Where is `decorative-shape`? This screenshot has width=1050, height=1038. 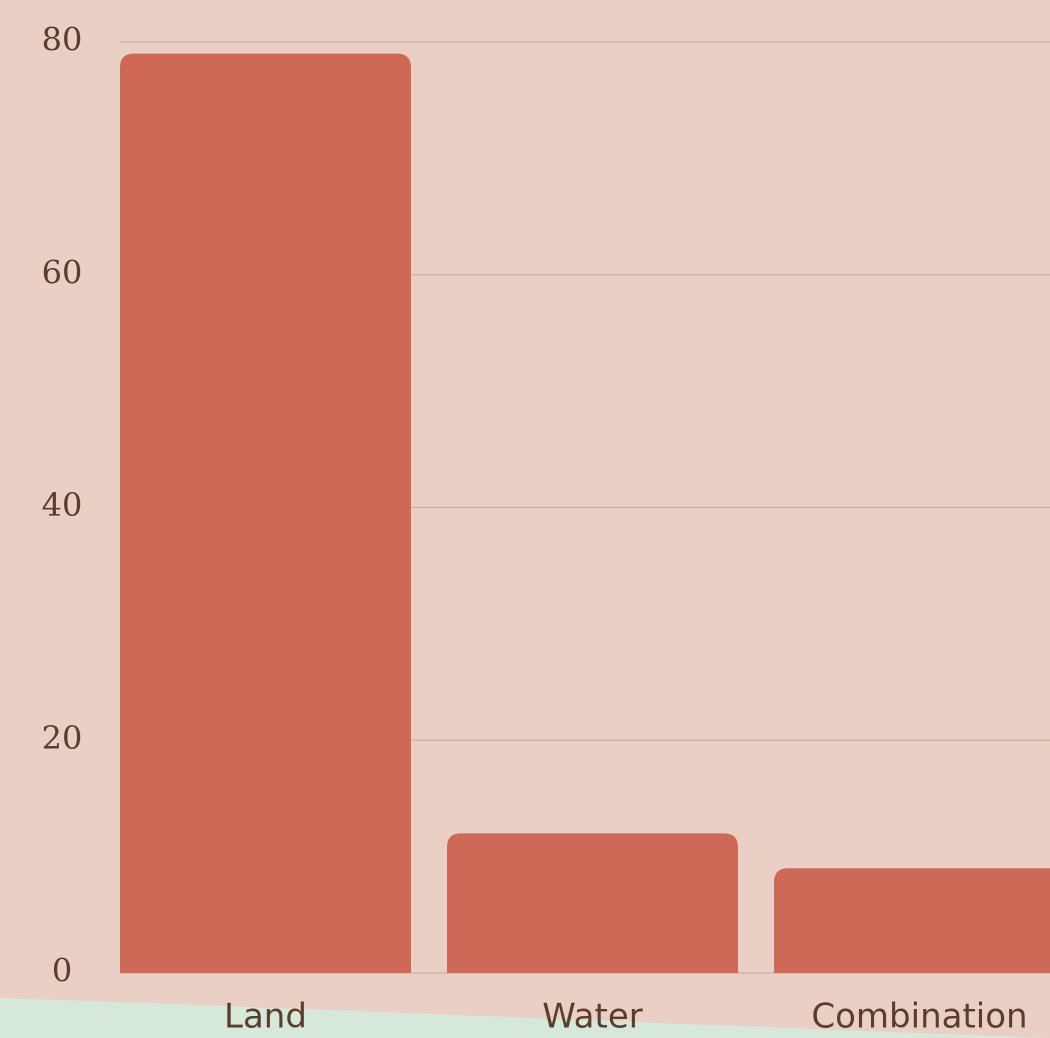
decorative-shape is located at coordinates (525, 1018).